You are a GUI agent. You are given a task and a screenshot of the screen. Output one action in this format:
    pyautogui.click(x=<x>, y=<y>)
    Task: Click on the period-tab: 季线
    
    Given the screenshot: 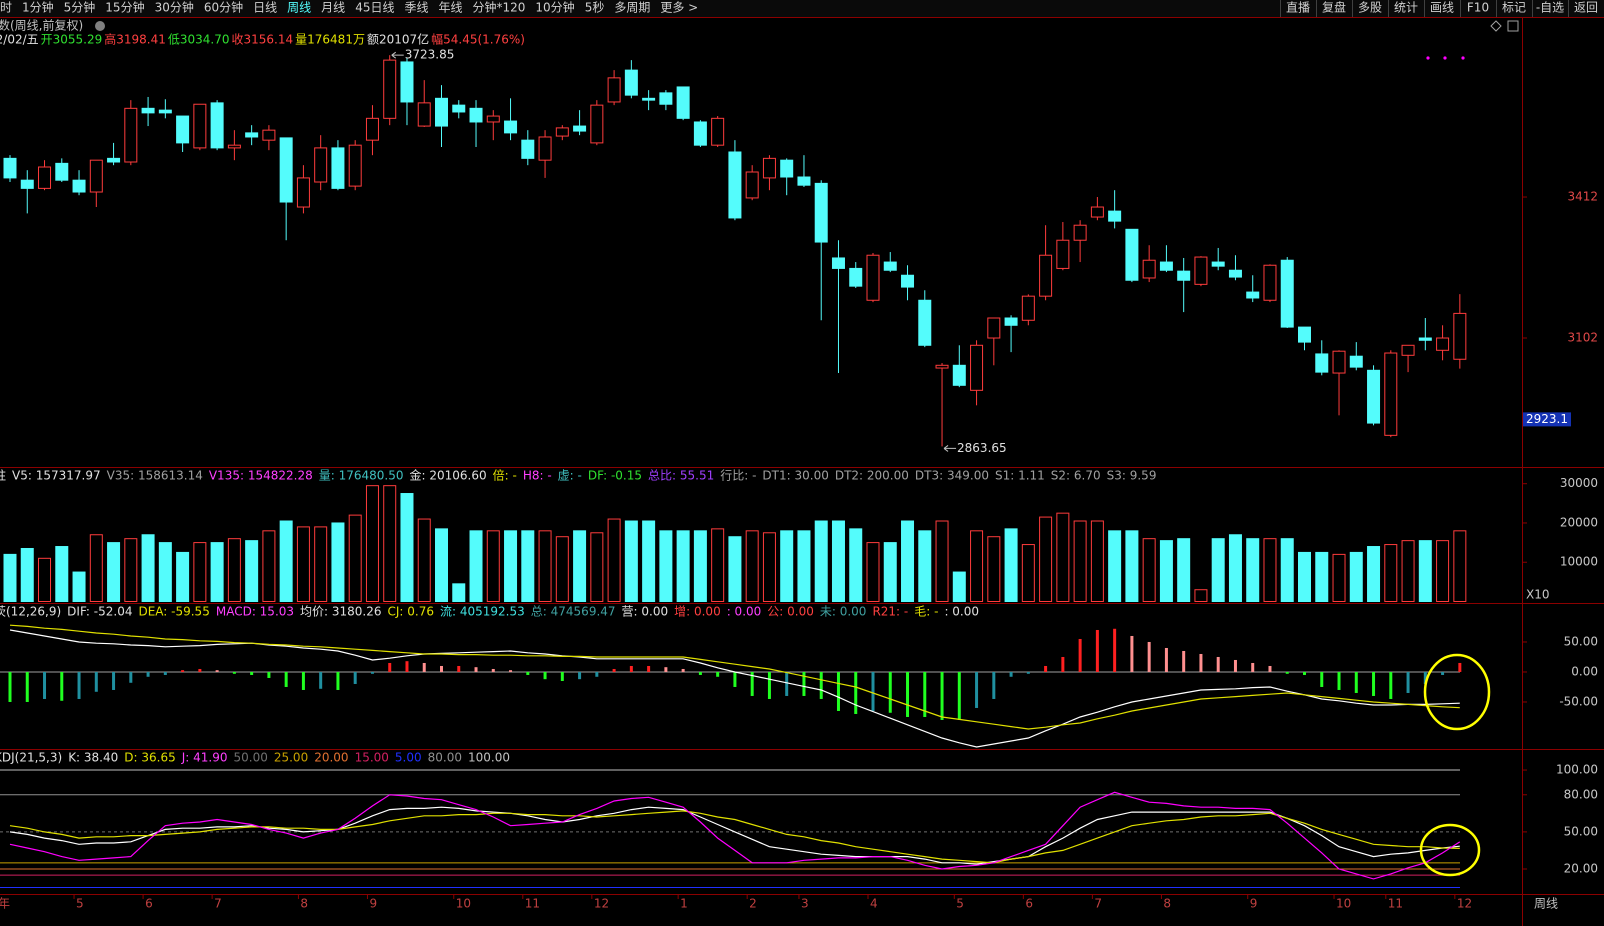 What is the action you would take?
    pyautogui.click(x=416, y=8)
    